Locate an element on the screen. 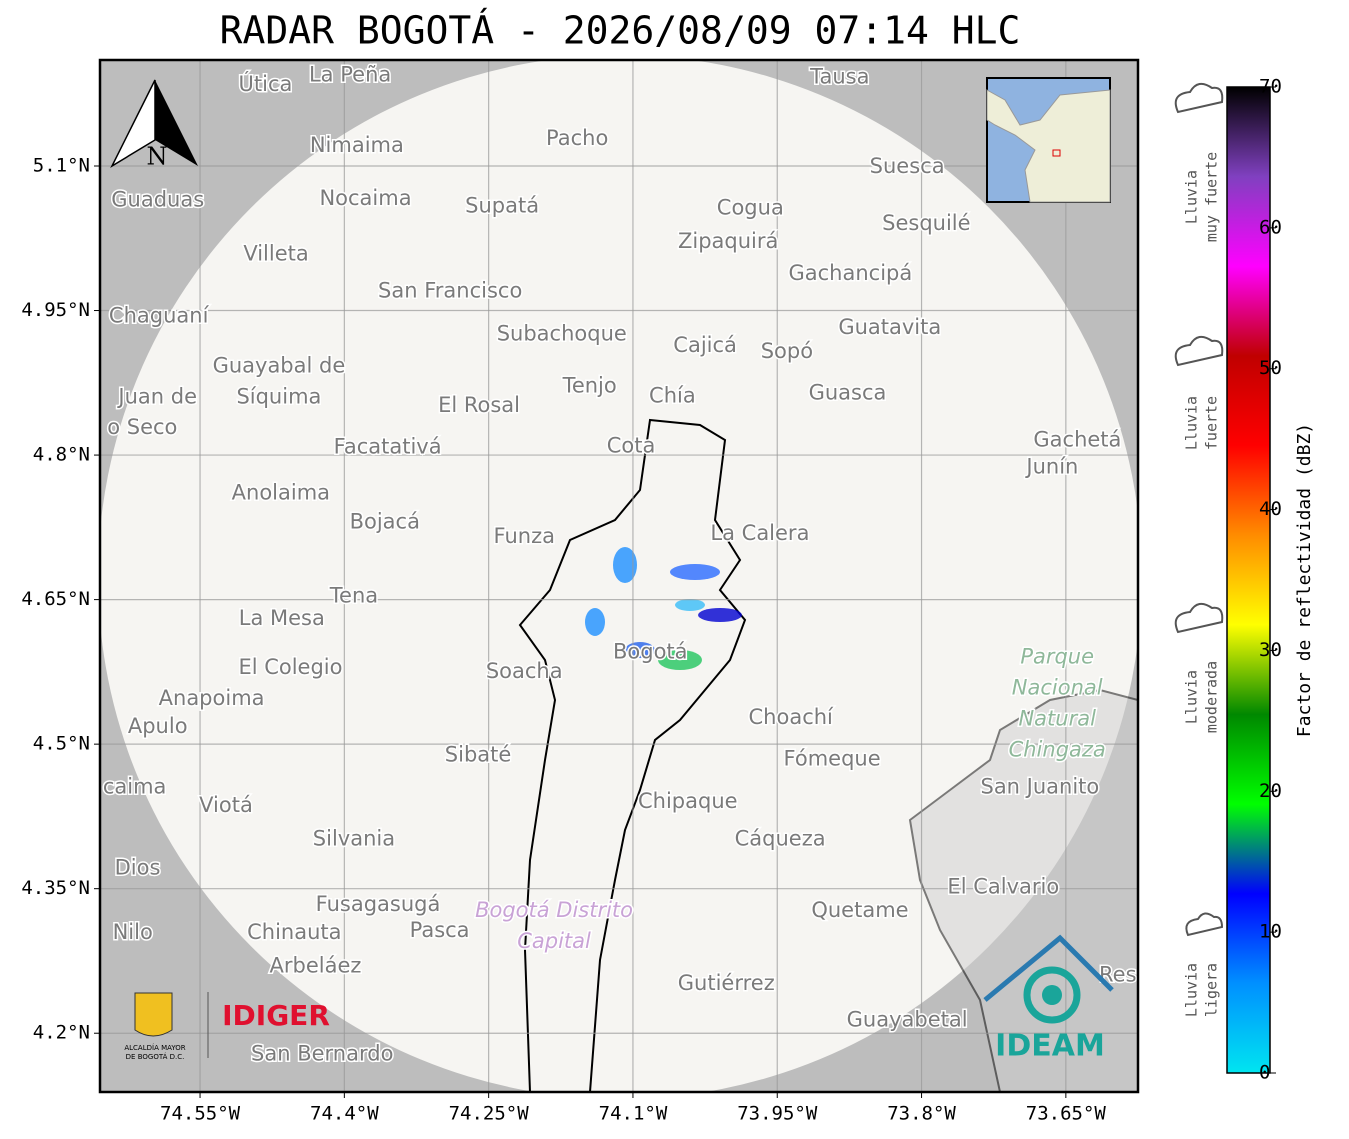  place-label: Anapoima is located at coordinates (212, 698).